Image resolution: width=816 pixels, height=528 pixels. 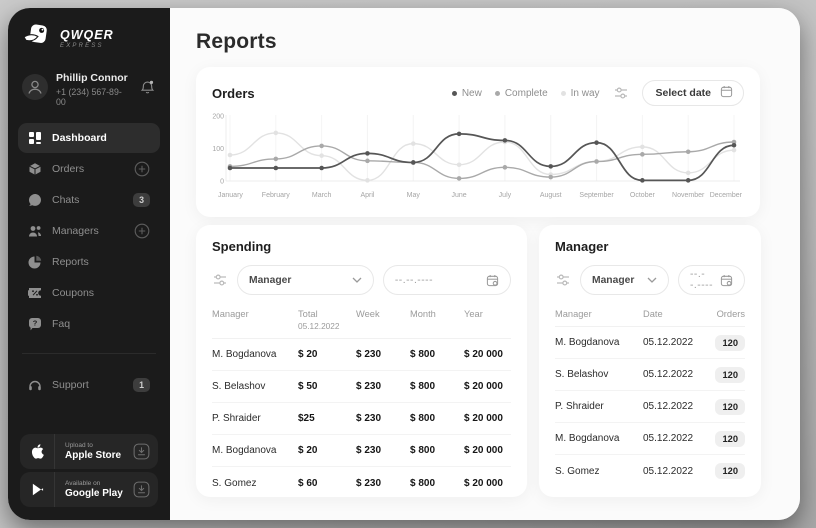 What do you see at coordinates (75, 231) in the screenshot?
I see `sidebar-item-label: Managers` at bounding box center [75, 231].